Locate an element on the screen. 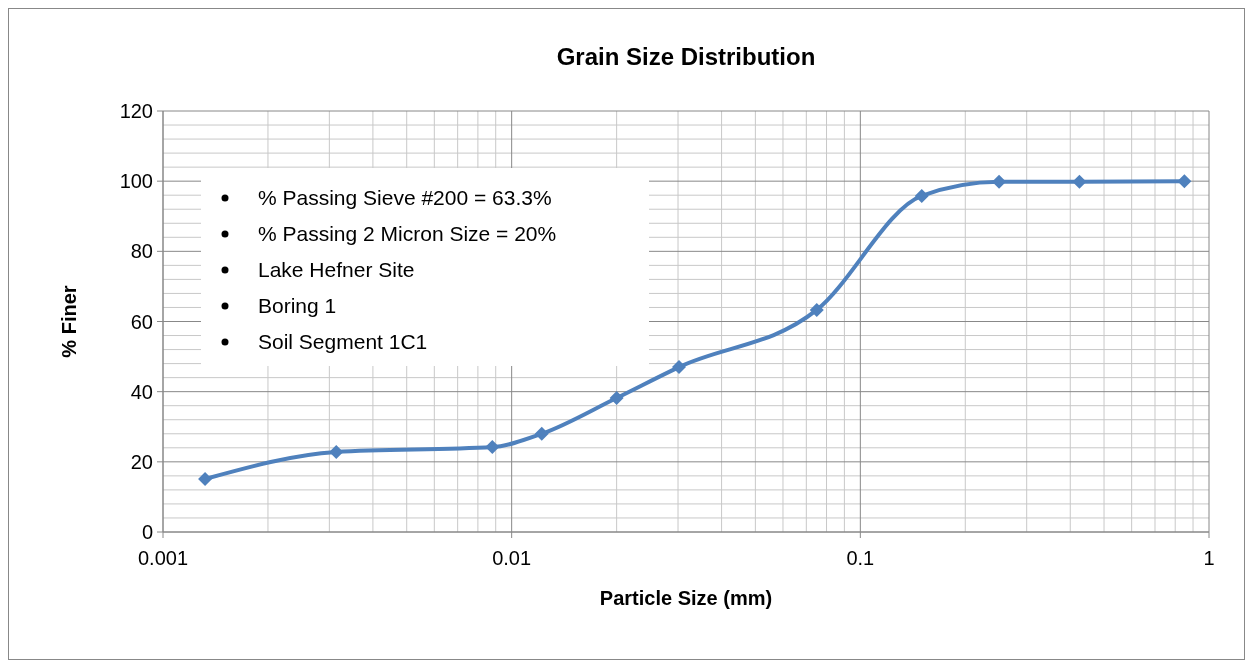 Image resolution: width=1253 pixels, height=668 pixels. annotation: Boring 1 is located at coordinates (297, 306).